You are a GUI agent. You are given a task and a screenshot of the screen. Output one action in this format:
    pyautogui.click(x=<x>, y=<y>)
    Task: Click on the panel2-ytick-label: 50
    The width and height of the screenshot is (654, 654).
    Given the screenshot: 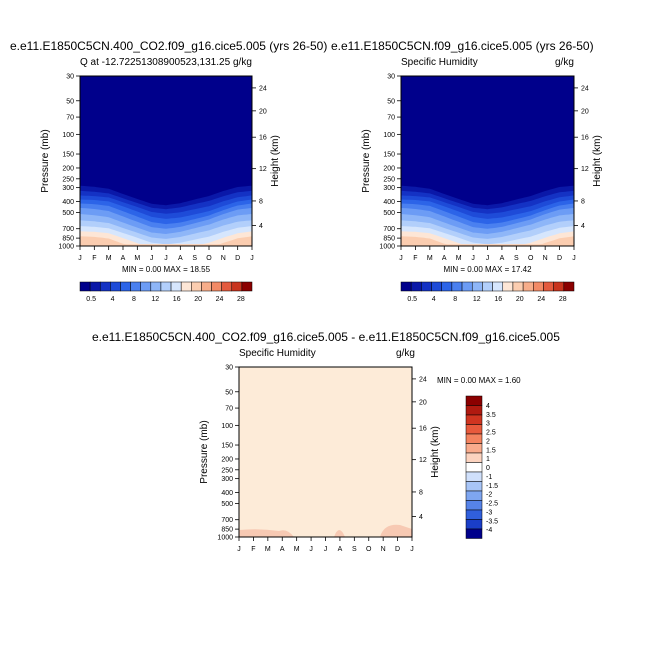 What is the action you would take?
    pyautogui.click(x=391, y=101)
    